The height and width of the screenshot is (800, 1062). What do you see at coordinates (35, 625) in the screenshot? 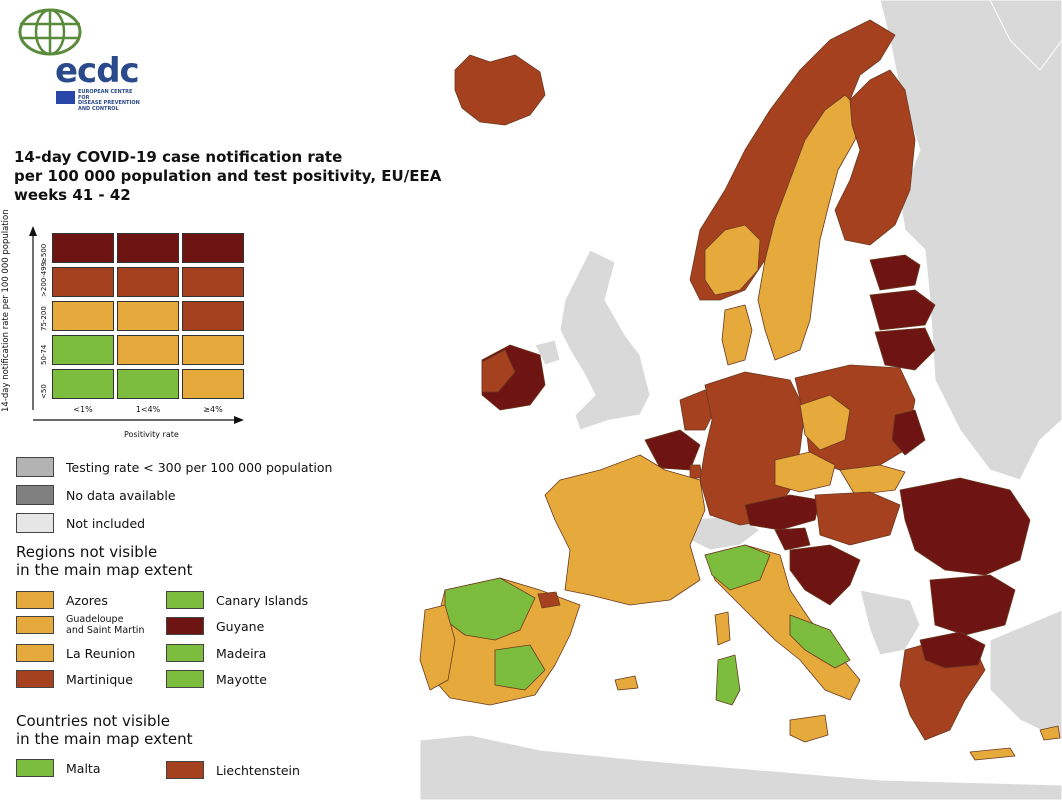
I see `swatch-guadeloupe` at bounding box center [35, 625].